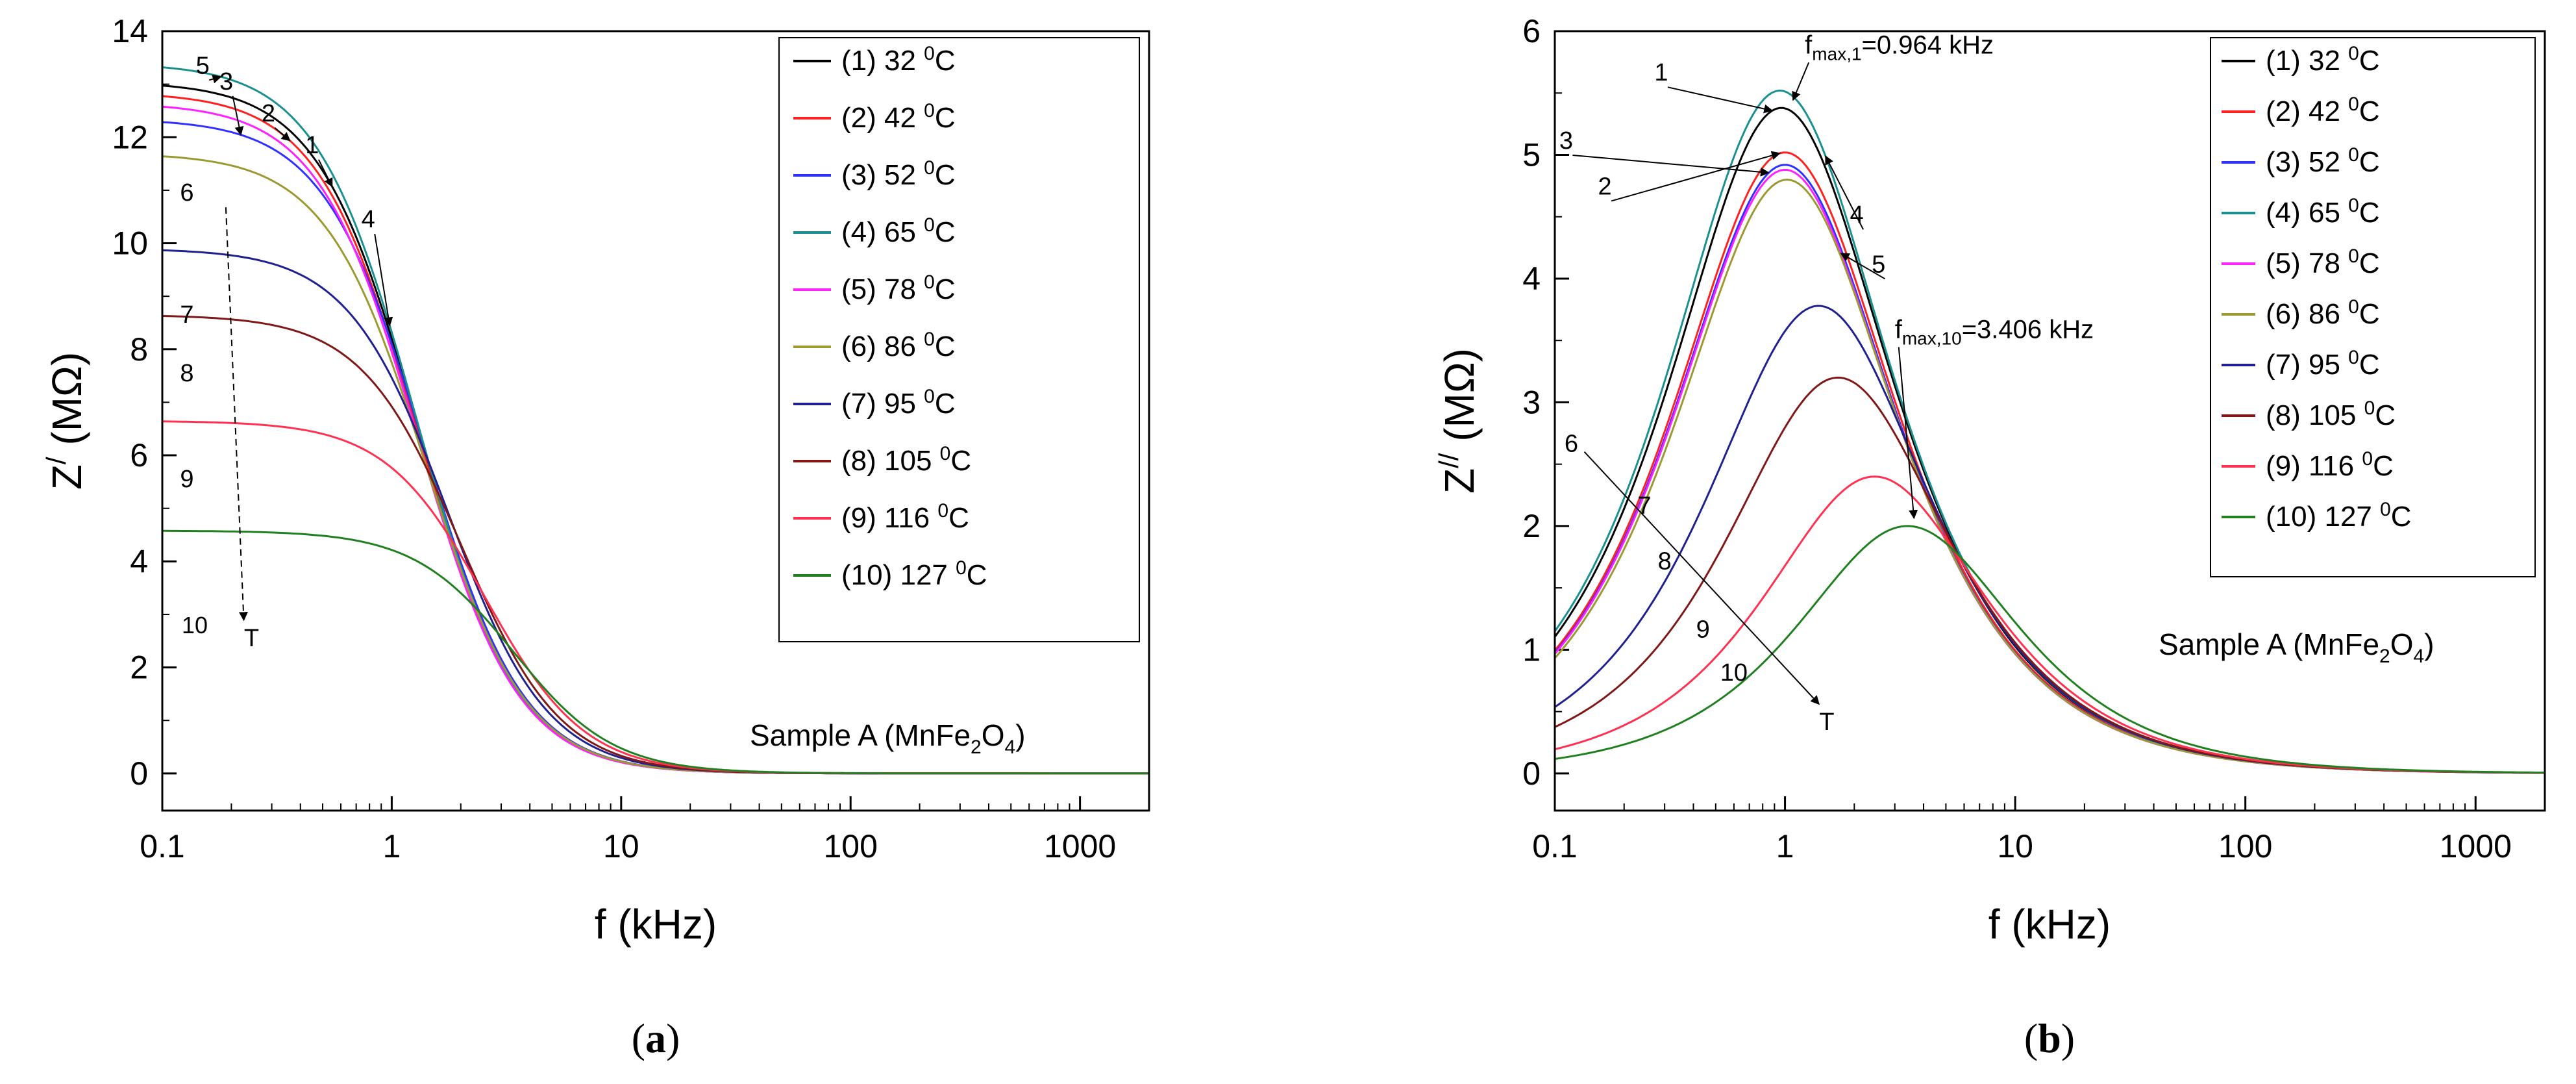 The height and width of the screenshot is (1084, 2576). Describe the element at coordinates (56, 460) in the screenshot. I see `y-axis-label-sup: /` at that location.